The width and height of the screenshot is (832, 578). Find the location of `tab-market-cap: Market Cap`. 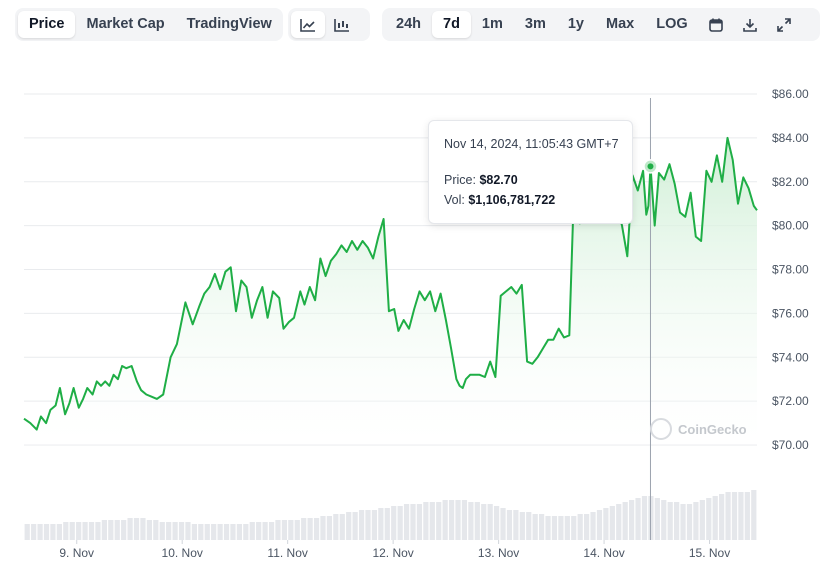

tab-market-cap: Market Cap is located at coordinates (125, 24).